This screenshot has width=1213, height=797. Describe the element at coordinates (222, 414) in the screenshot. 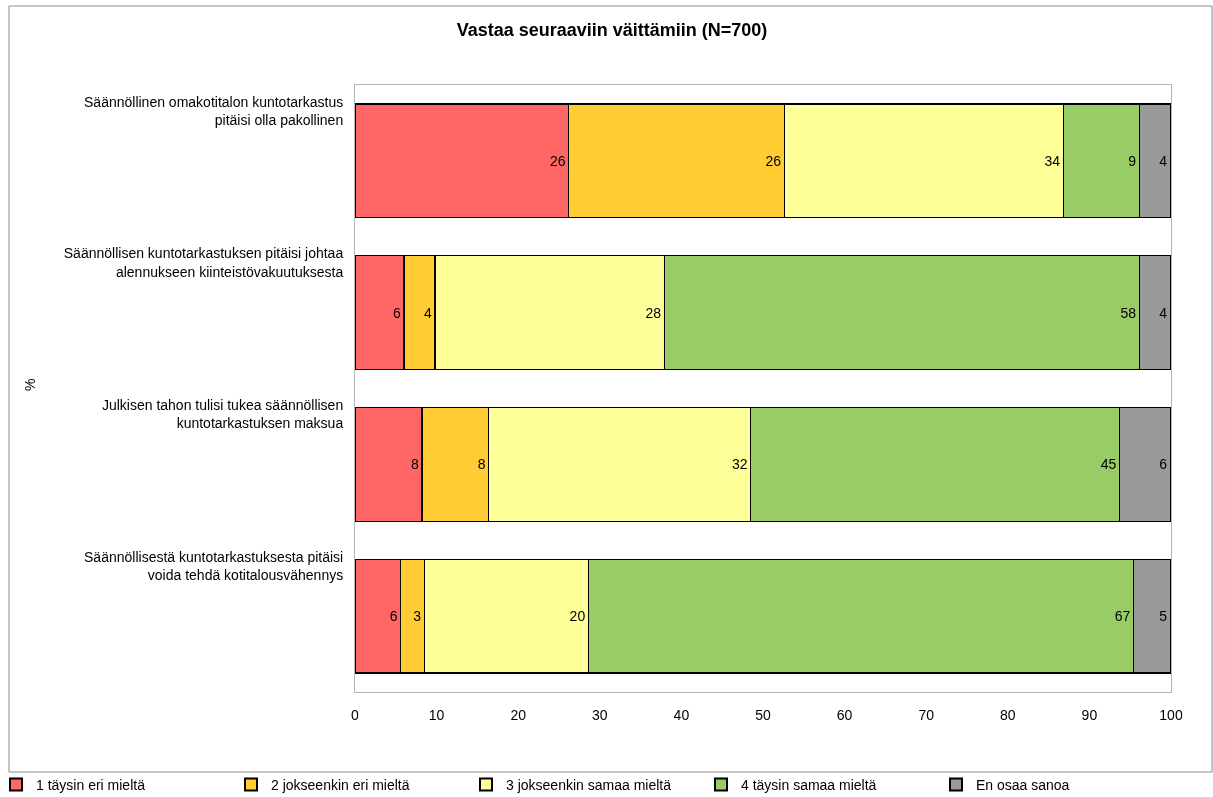

I see `y-tick-label: Julkisen tahon tulisi tukea säännöllisen kuntotarkastuksen maksua` at that location.